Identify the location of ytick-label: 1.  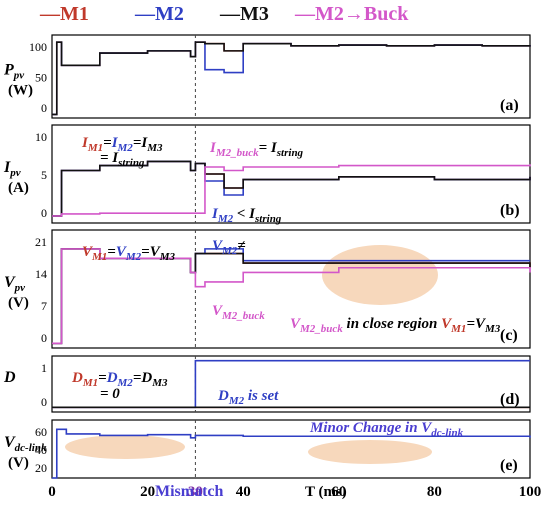
(44, 368).